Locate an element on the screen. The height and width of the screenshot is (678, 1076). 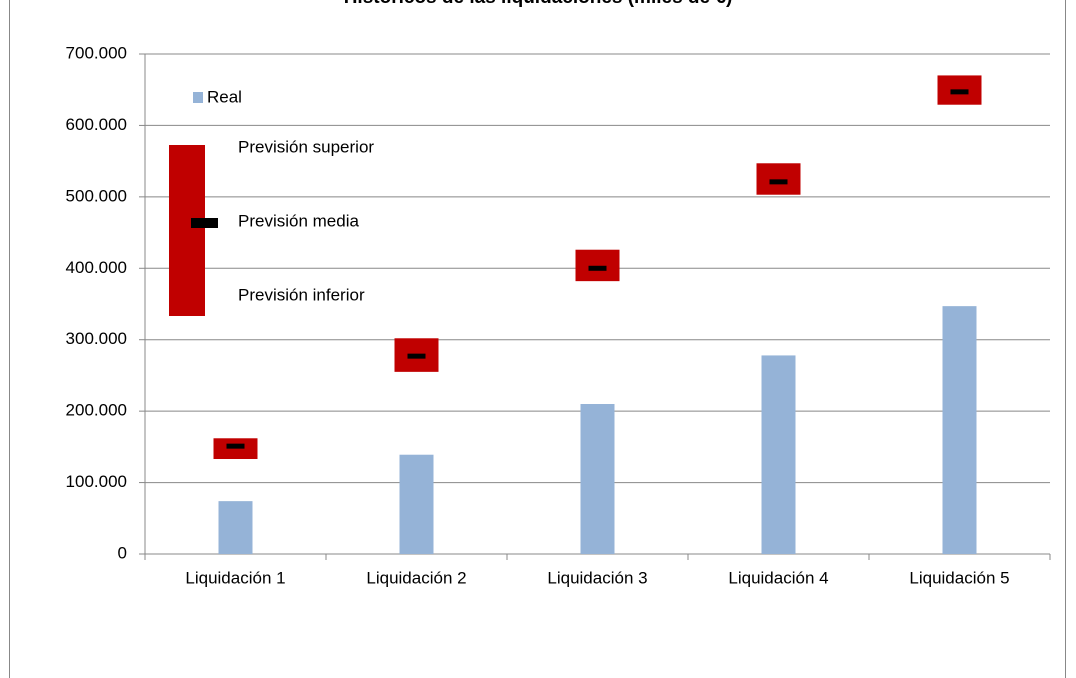
legend-label: Previsión inferior is located at coordinates (301, 294).